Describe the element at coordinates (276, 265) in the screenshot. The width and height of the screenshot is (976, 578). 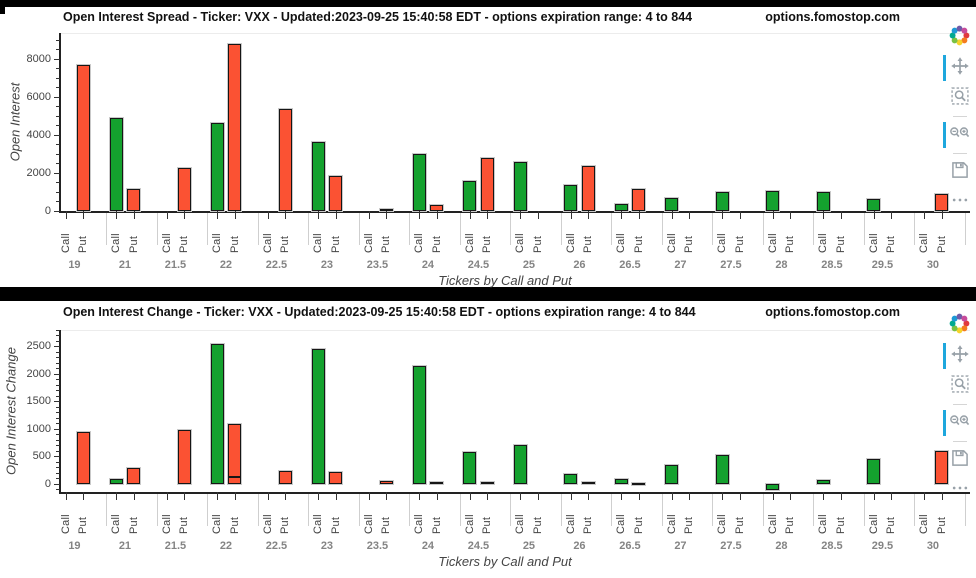
I see `strike-label-22.5: 22.5` at that location.